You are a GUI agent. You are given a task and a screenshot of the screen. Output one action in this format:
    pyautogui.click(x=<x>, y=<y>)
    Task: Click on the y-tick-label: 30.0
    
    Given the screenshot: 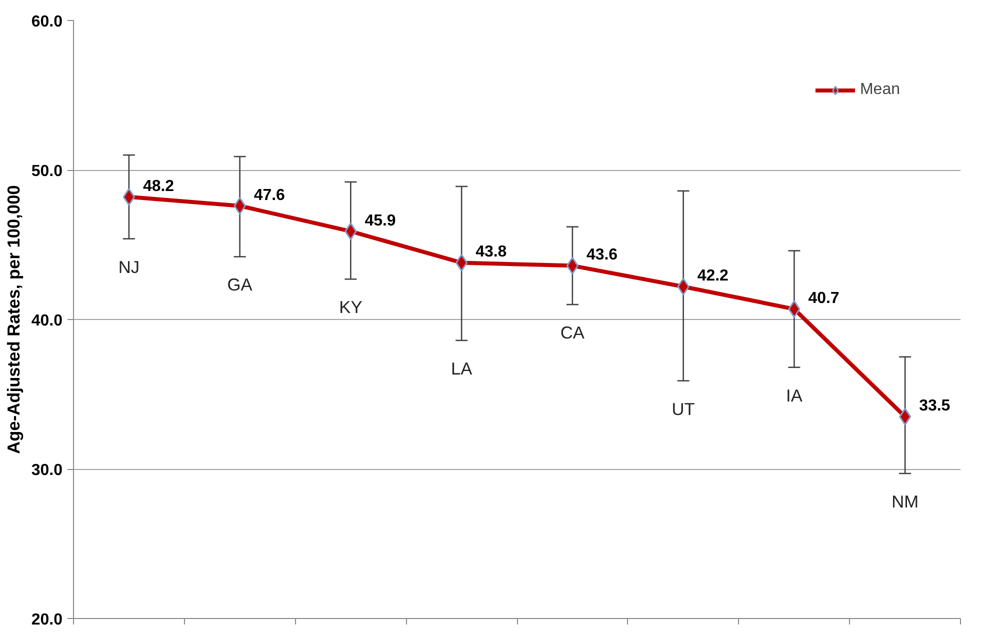 What is the action you would take?
    pyautogui.click(x=47, y=470)
    